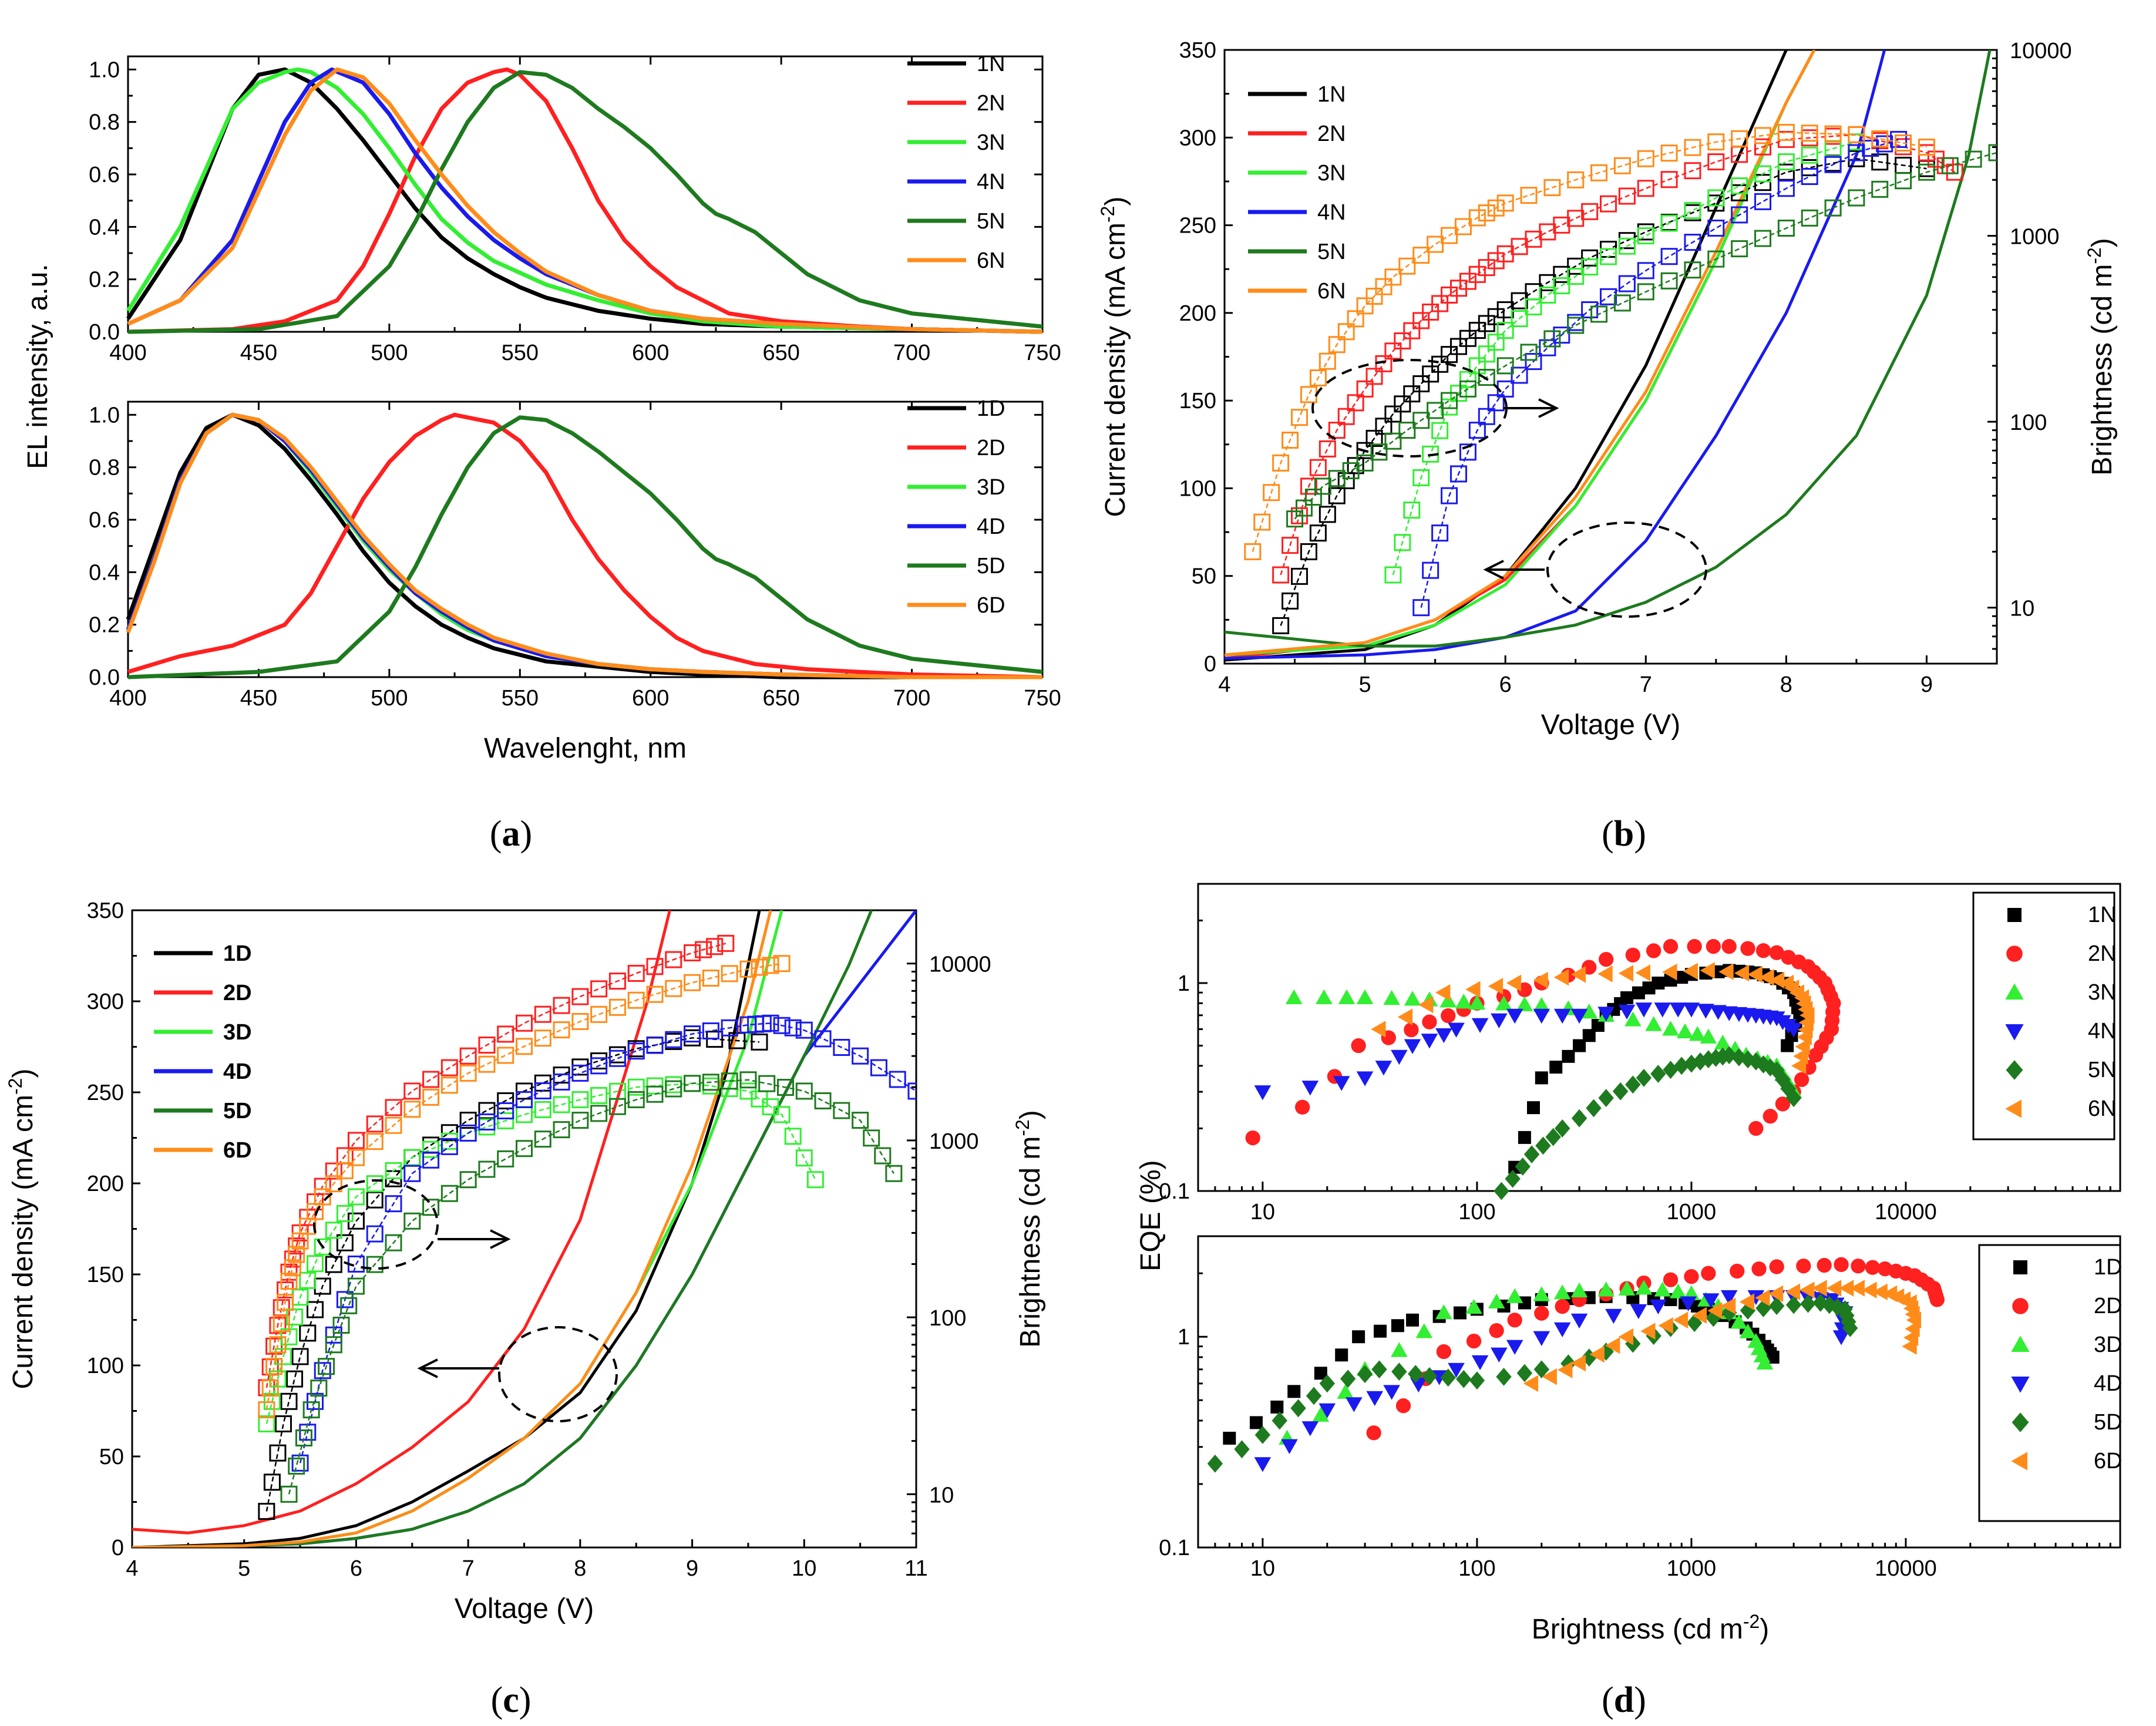  What do you see at coordinates (1751, 1622) in the screenshot?
I see `x-axis-label-sup: -2` at bounding box center [1751, 1622].